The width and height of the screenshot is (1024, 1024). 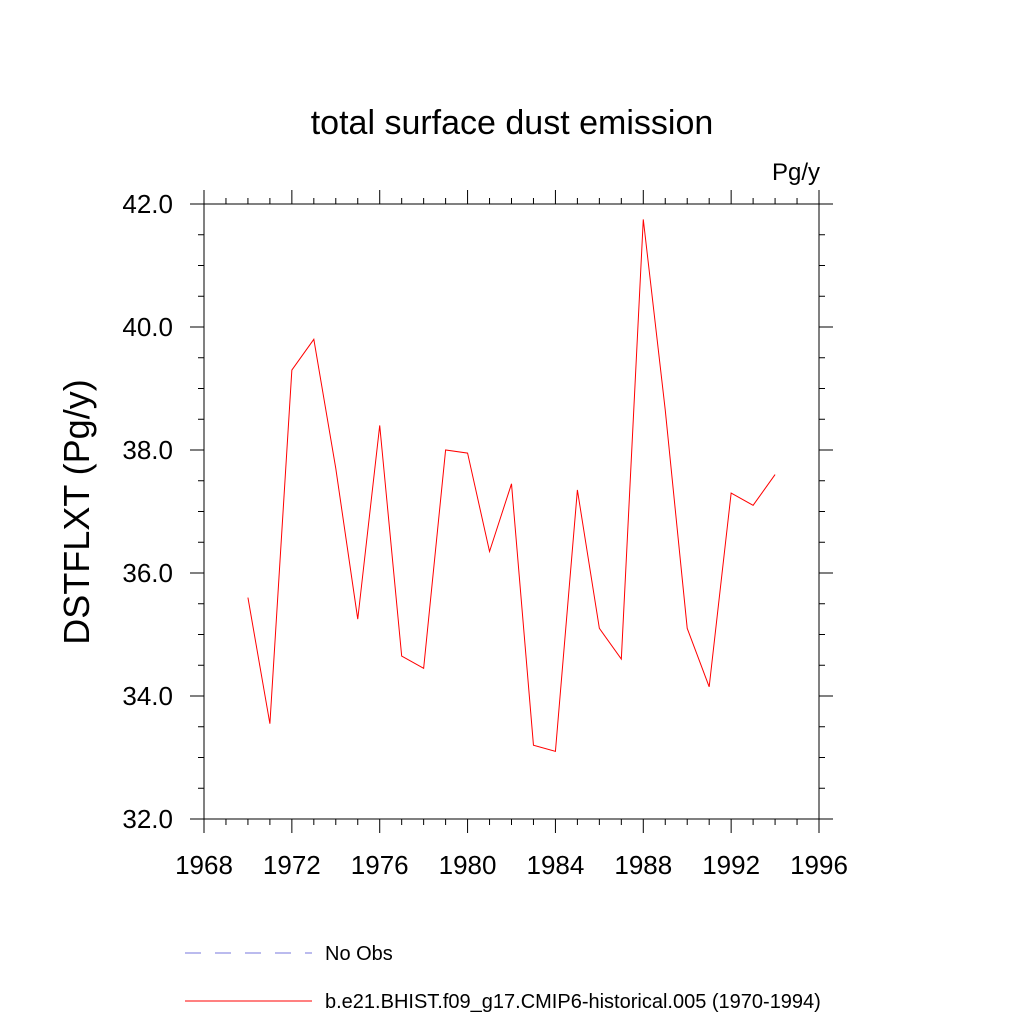 What do you see at coordinates (204, 865) in the screenshot?
I see `x-tick-label: 1968` at bounding box center [204, 865].